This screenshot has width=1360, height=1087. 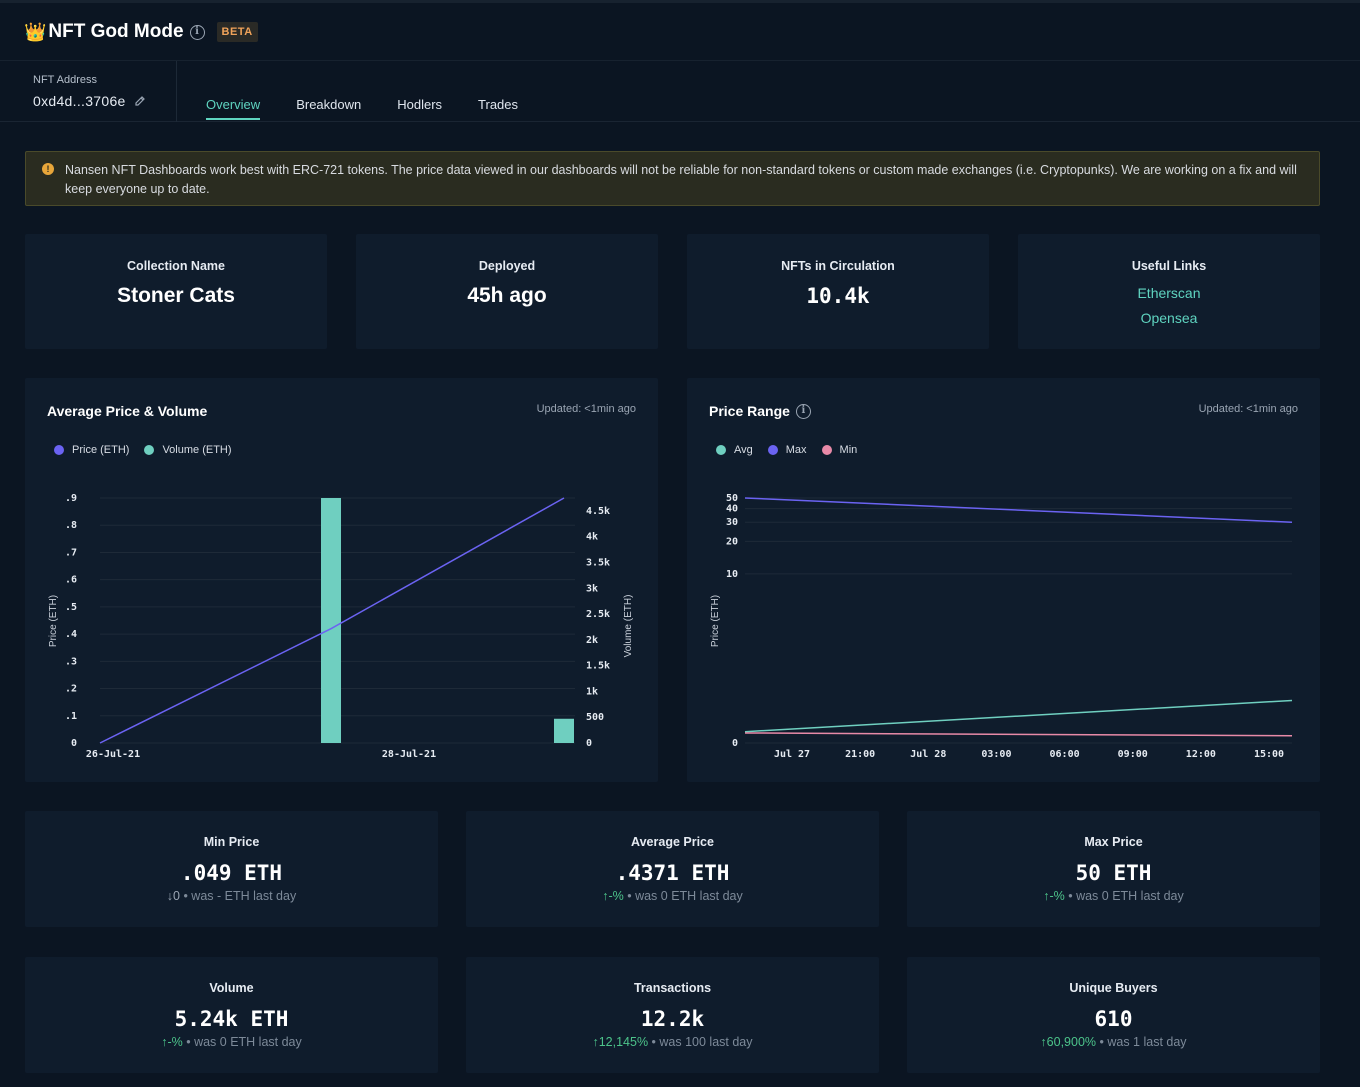 I want to click on y-tick-label: 20, so click(x=732, y=541).